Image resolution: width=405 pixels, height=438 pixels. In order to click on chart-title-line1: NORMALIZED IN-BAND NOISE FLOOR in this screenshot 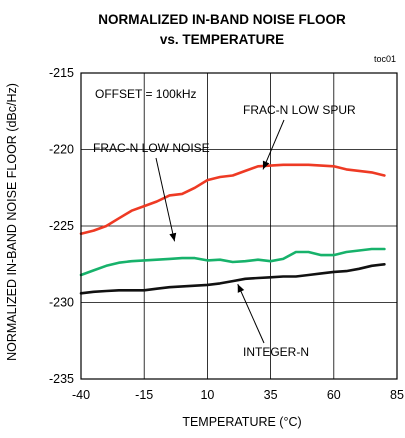, I will do `click(222, 19)`.